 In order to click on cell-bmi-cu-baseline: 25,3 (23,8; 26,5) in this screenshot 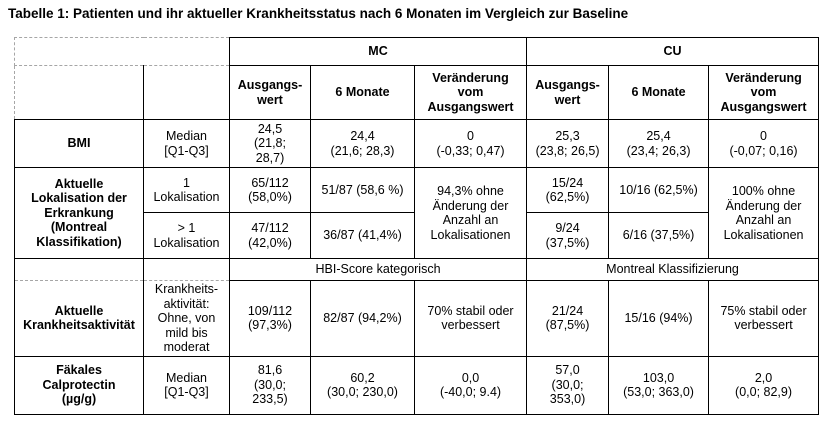, I will do `click(568, 143)`.